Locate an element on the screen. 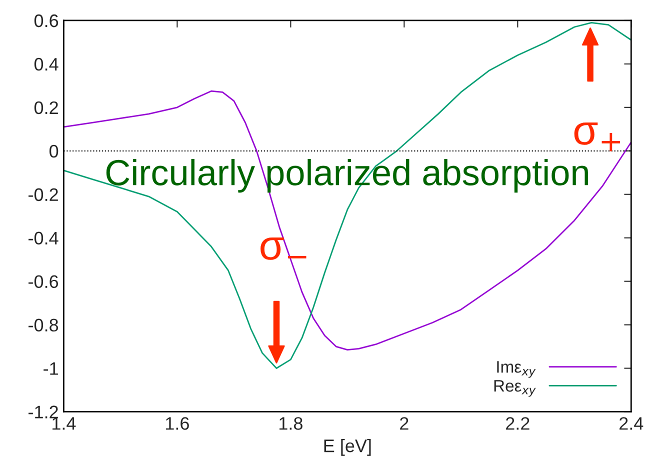 The height and width of the screenshot is (476, 650). y-tick-label: -0.6 is located at coordinates (43, 281).